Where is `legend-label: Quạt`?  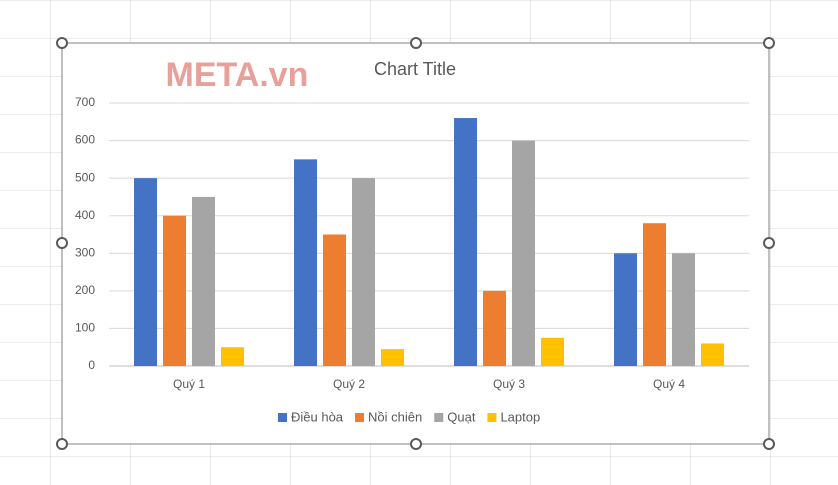 legend-label: Quạt is located at coordinates (461, 416).